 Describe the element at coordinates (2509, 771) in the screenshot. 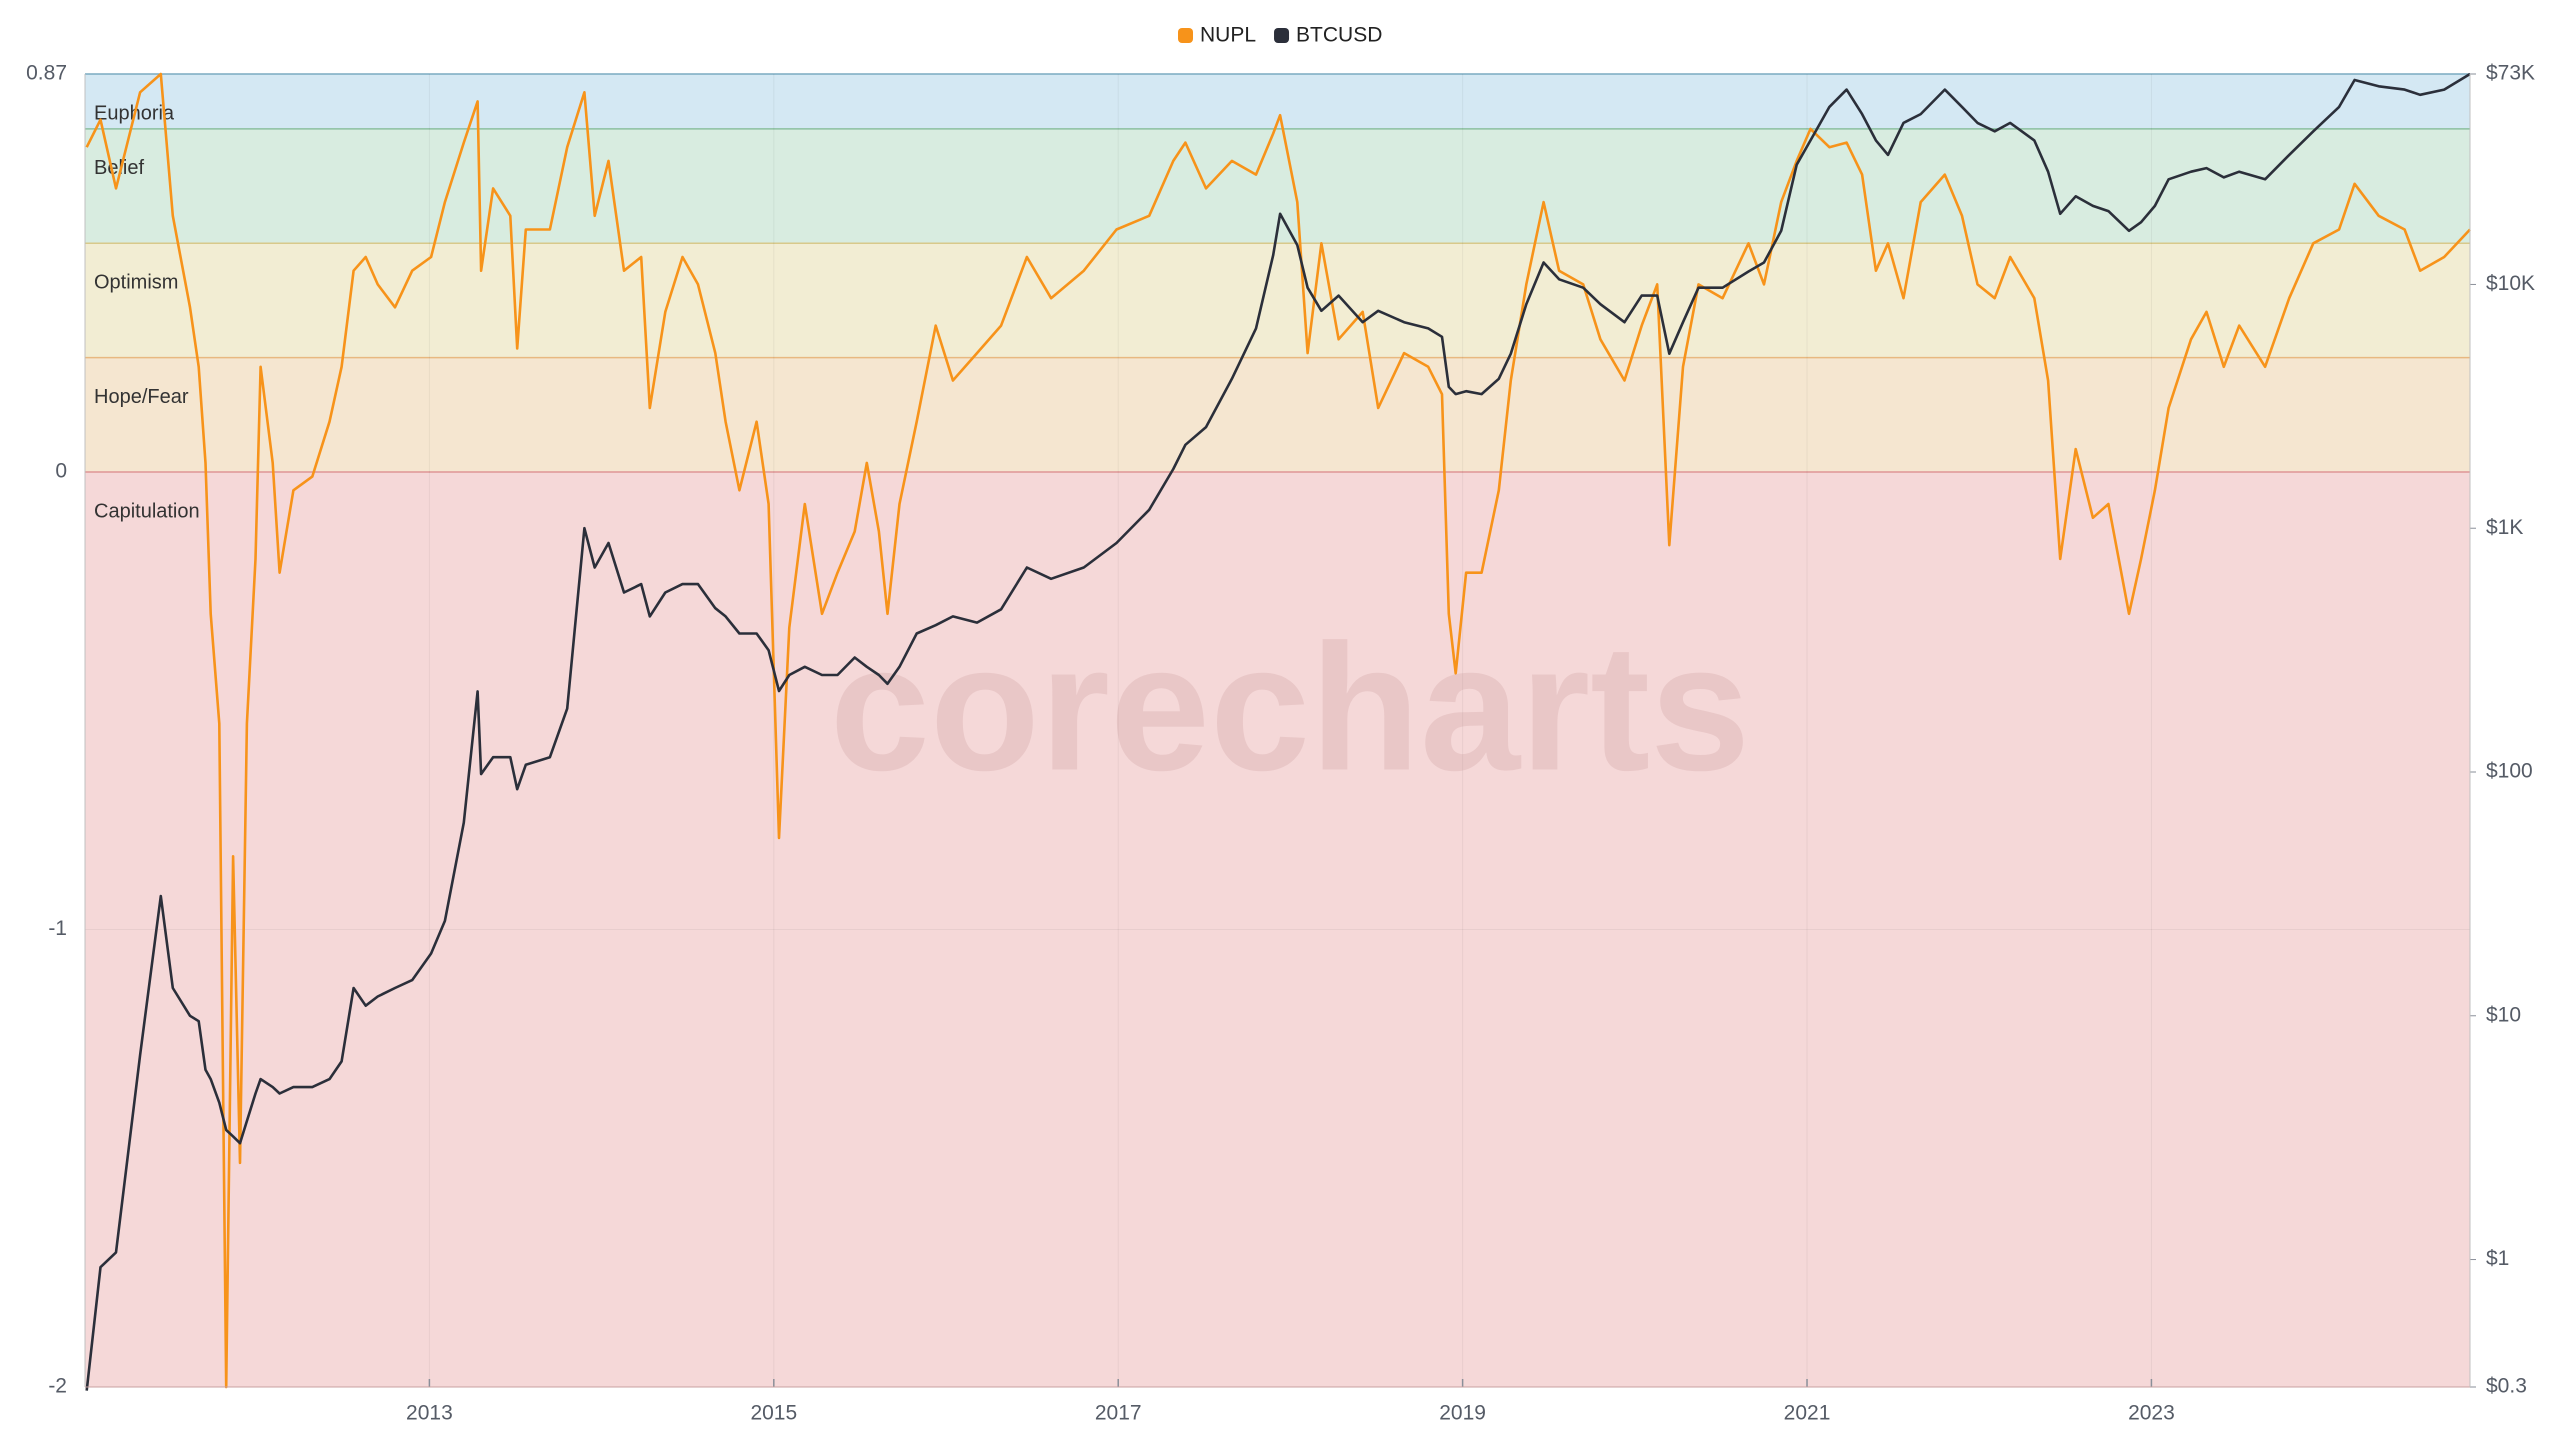

I see `y2-tick-label: $100` at that location.